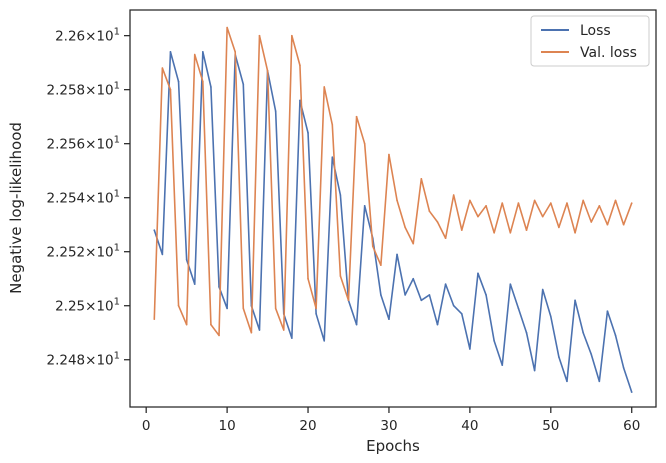 The width and height of the screenshot is (666, 463). I want to click on y-tick-label: 2.254×10¹, so click(83, 198).